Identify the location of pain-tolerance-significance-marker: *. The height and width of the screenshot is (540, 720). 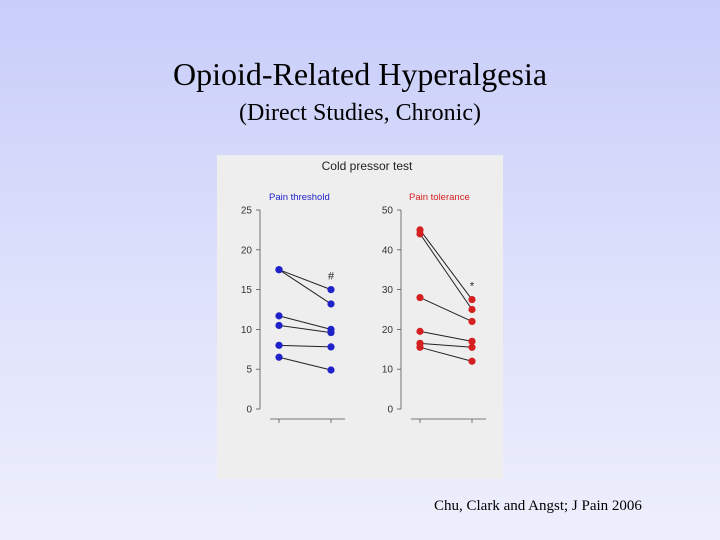
(472, 287).